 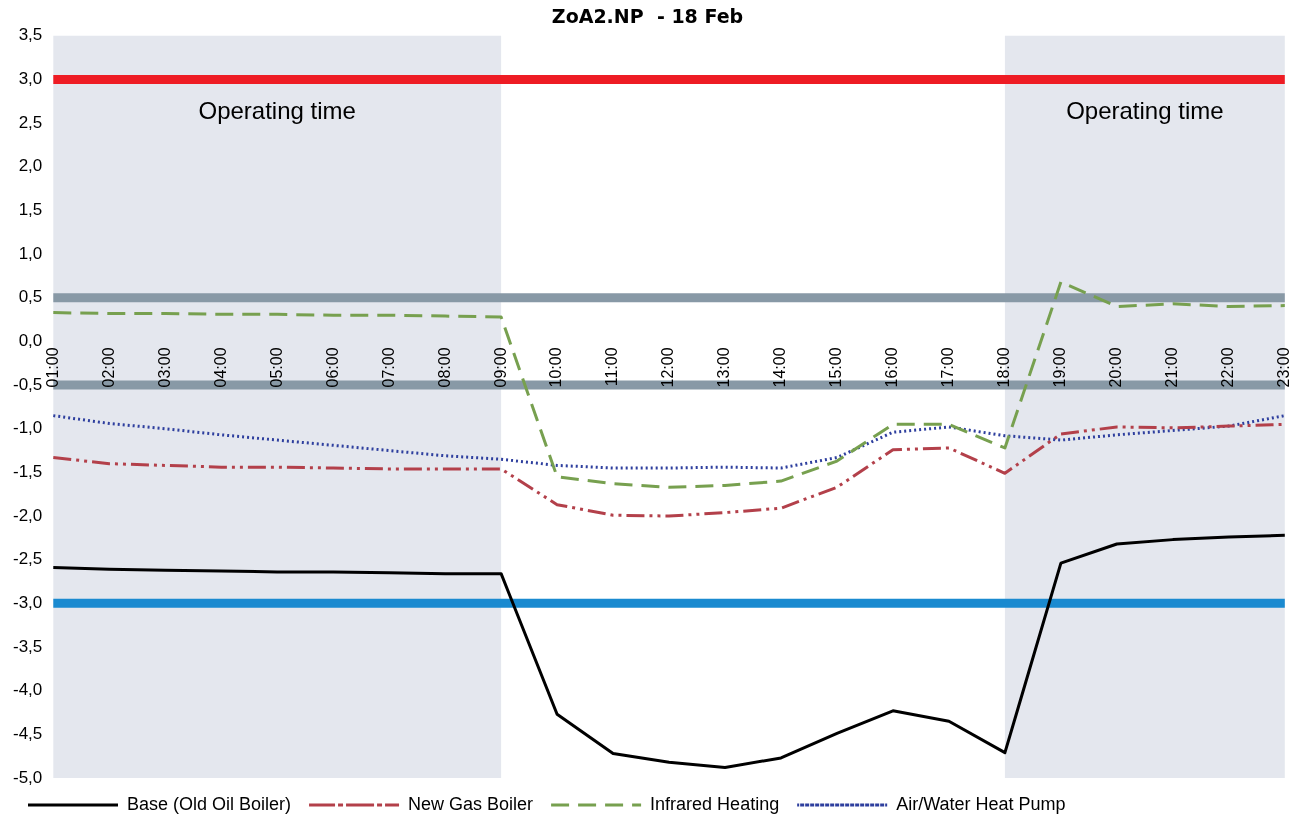 I want to click on x-tick-label: 08:00, so click(x=444, y=367).